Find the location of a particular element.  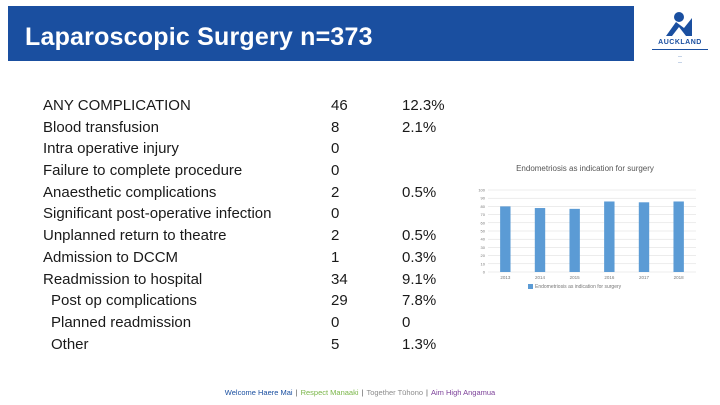

y-tick-label: 0 is located at coordinates (484, 272).